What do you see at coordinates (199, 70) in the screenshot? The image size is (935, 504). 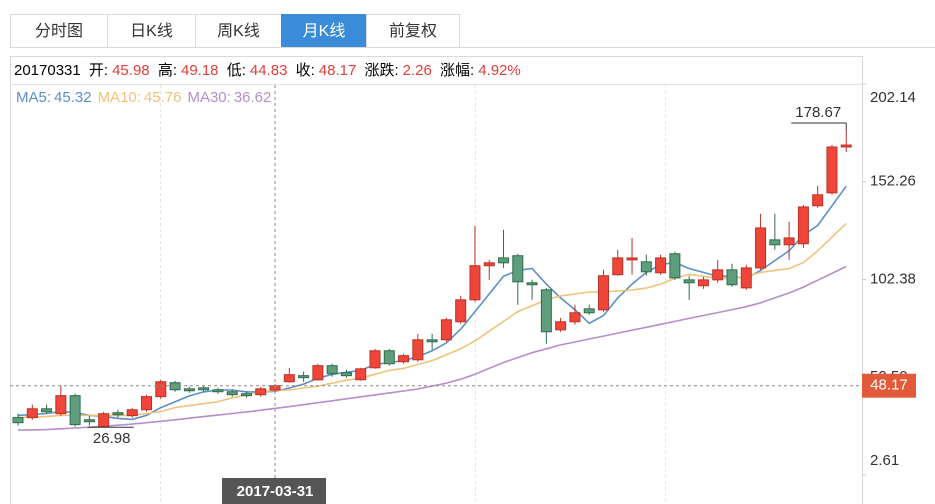 I see `high-value: 49.18` at bounding box center [199, 70].